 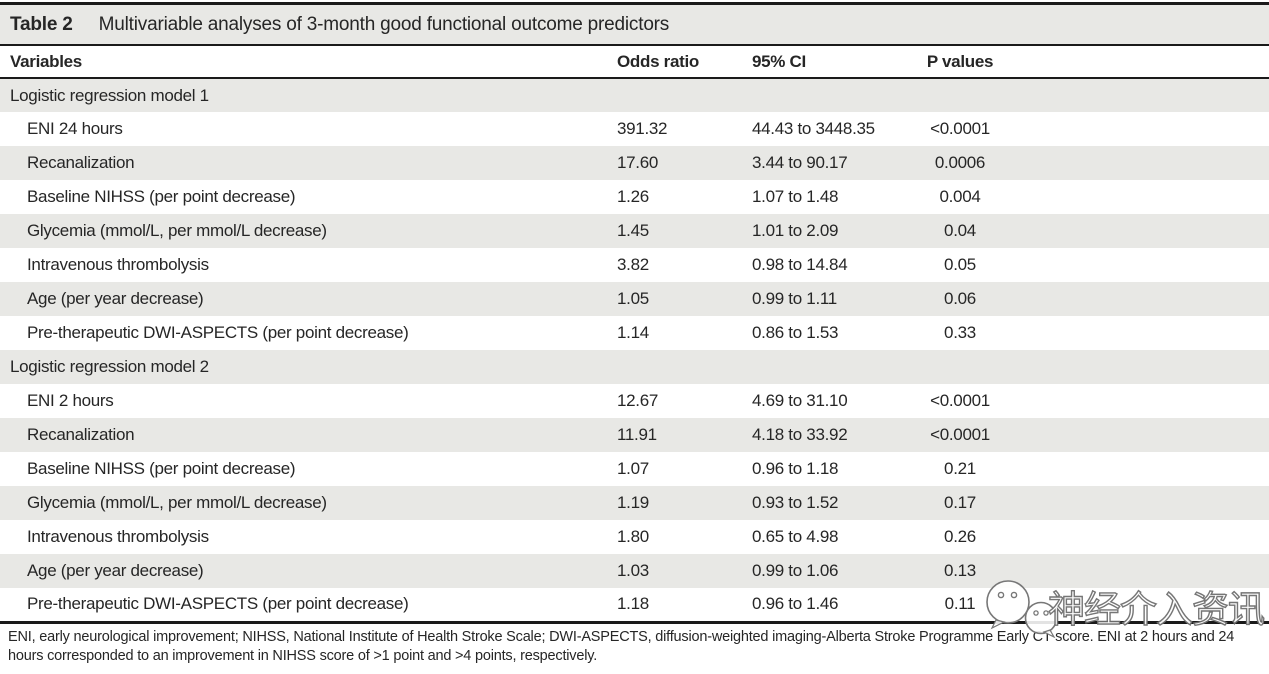 What do you see at coordinates (960, 604) in the screenshot?
I see `p-value-cell: 0.11` at bounding box center [960, 604].